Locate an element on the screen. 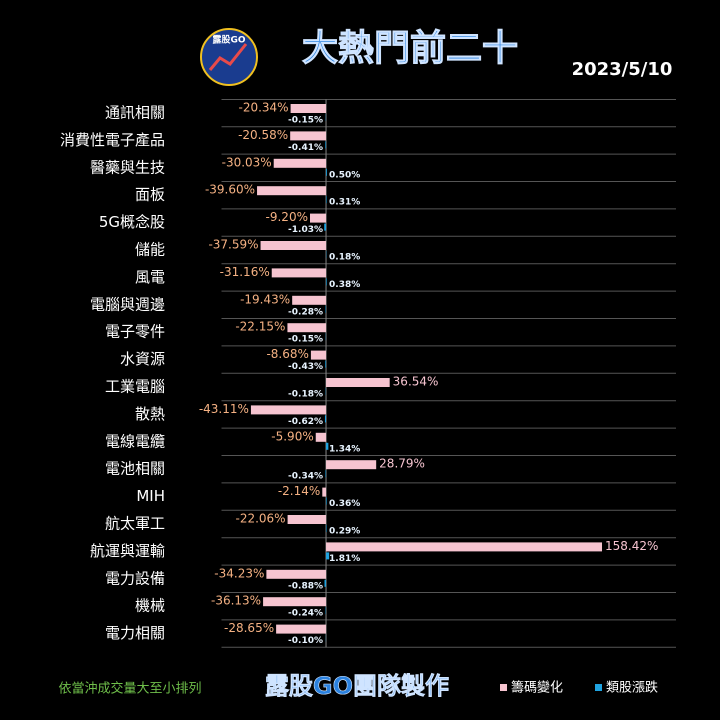 Image resolution: width=720 pixels, height=720 pixels. chip-label: -28.65% is located at coordinates (249, 628).